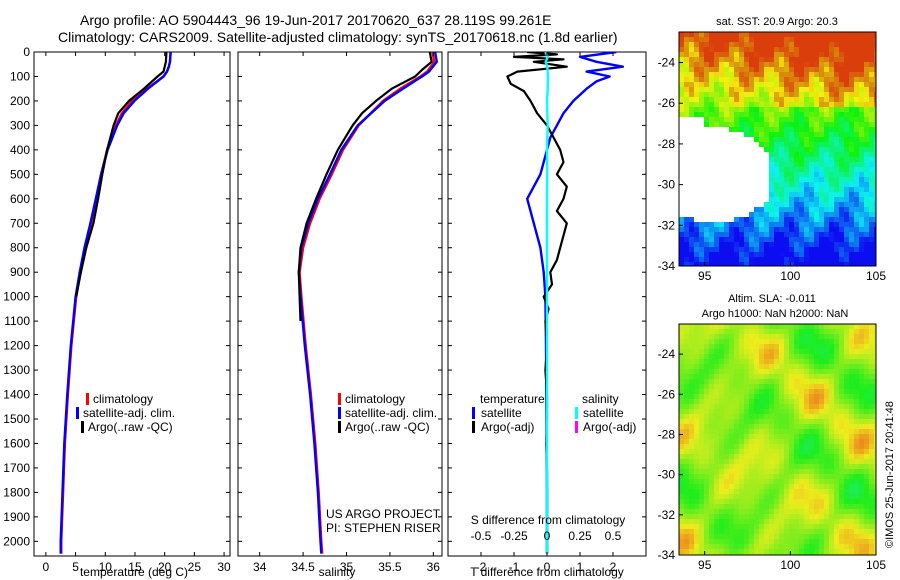 Image resolution: width=900 pixels, height=580 pixels. What do you see at coordinates (115, 303) in the screenshot?
I see `temperature-plot-area` at bounding box center [115, 303].